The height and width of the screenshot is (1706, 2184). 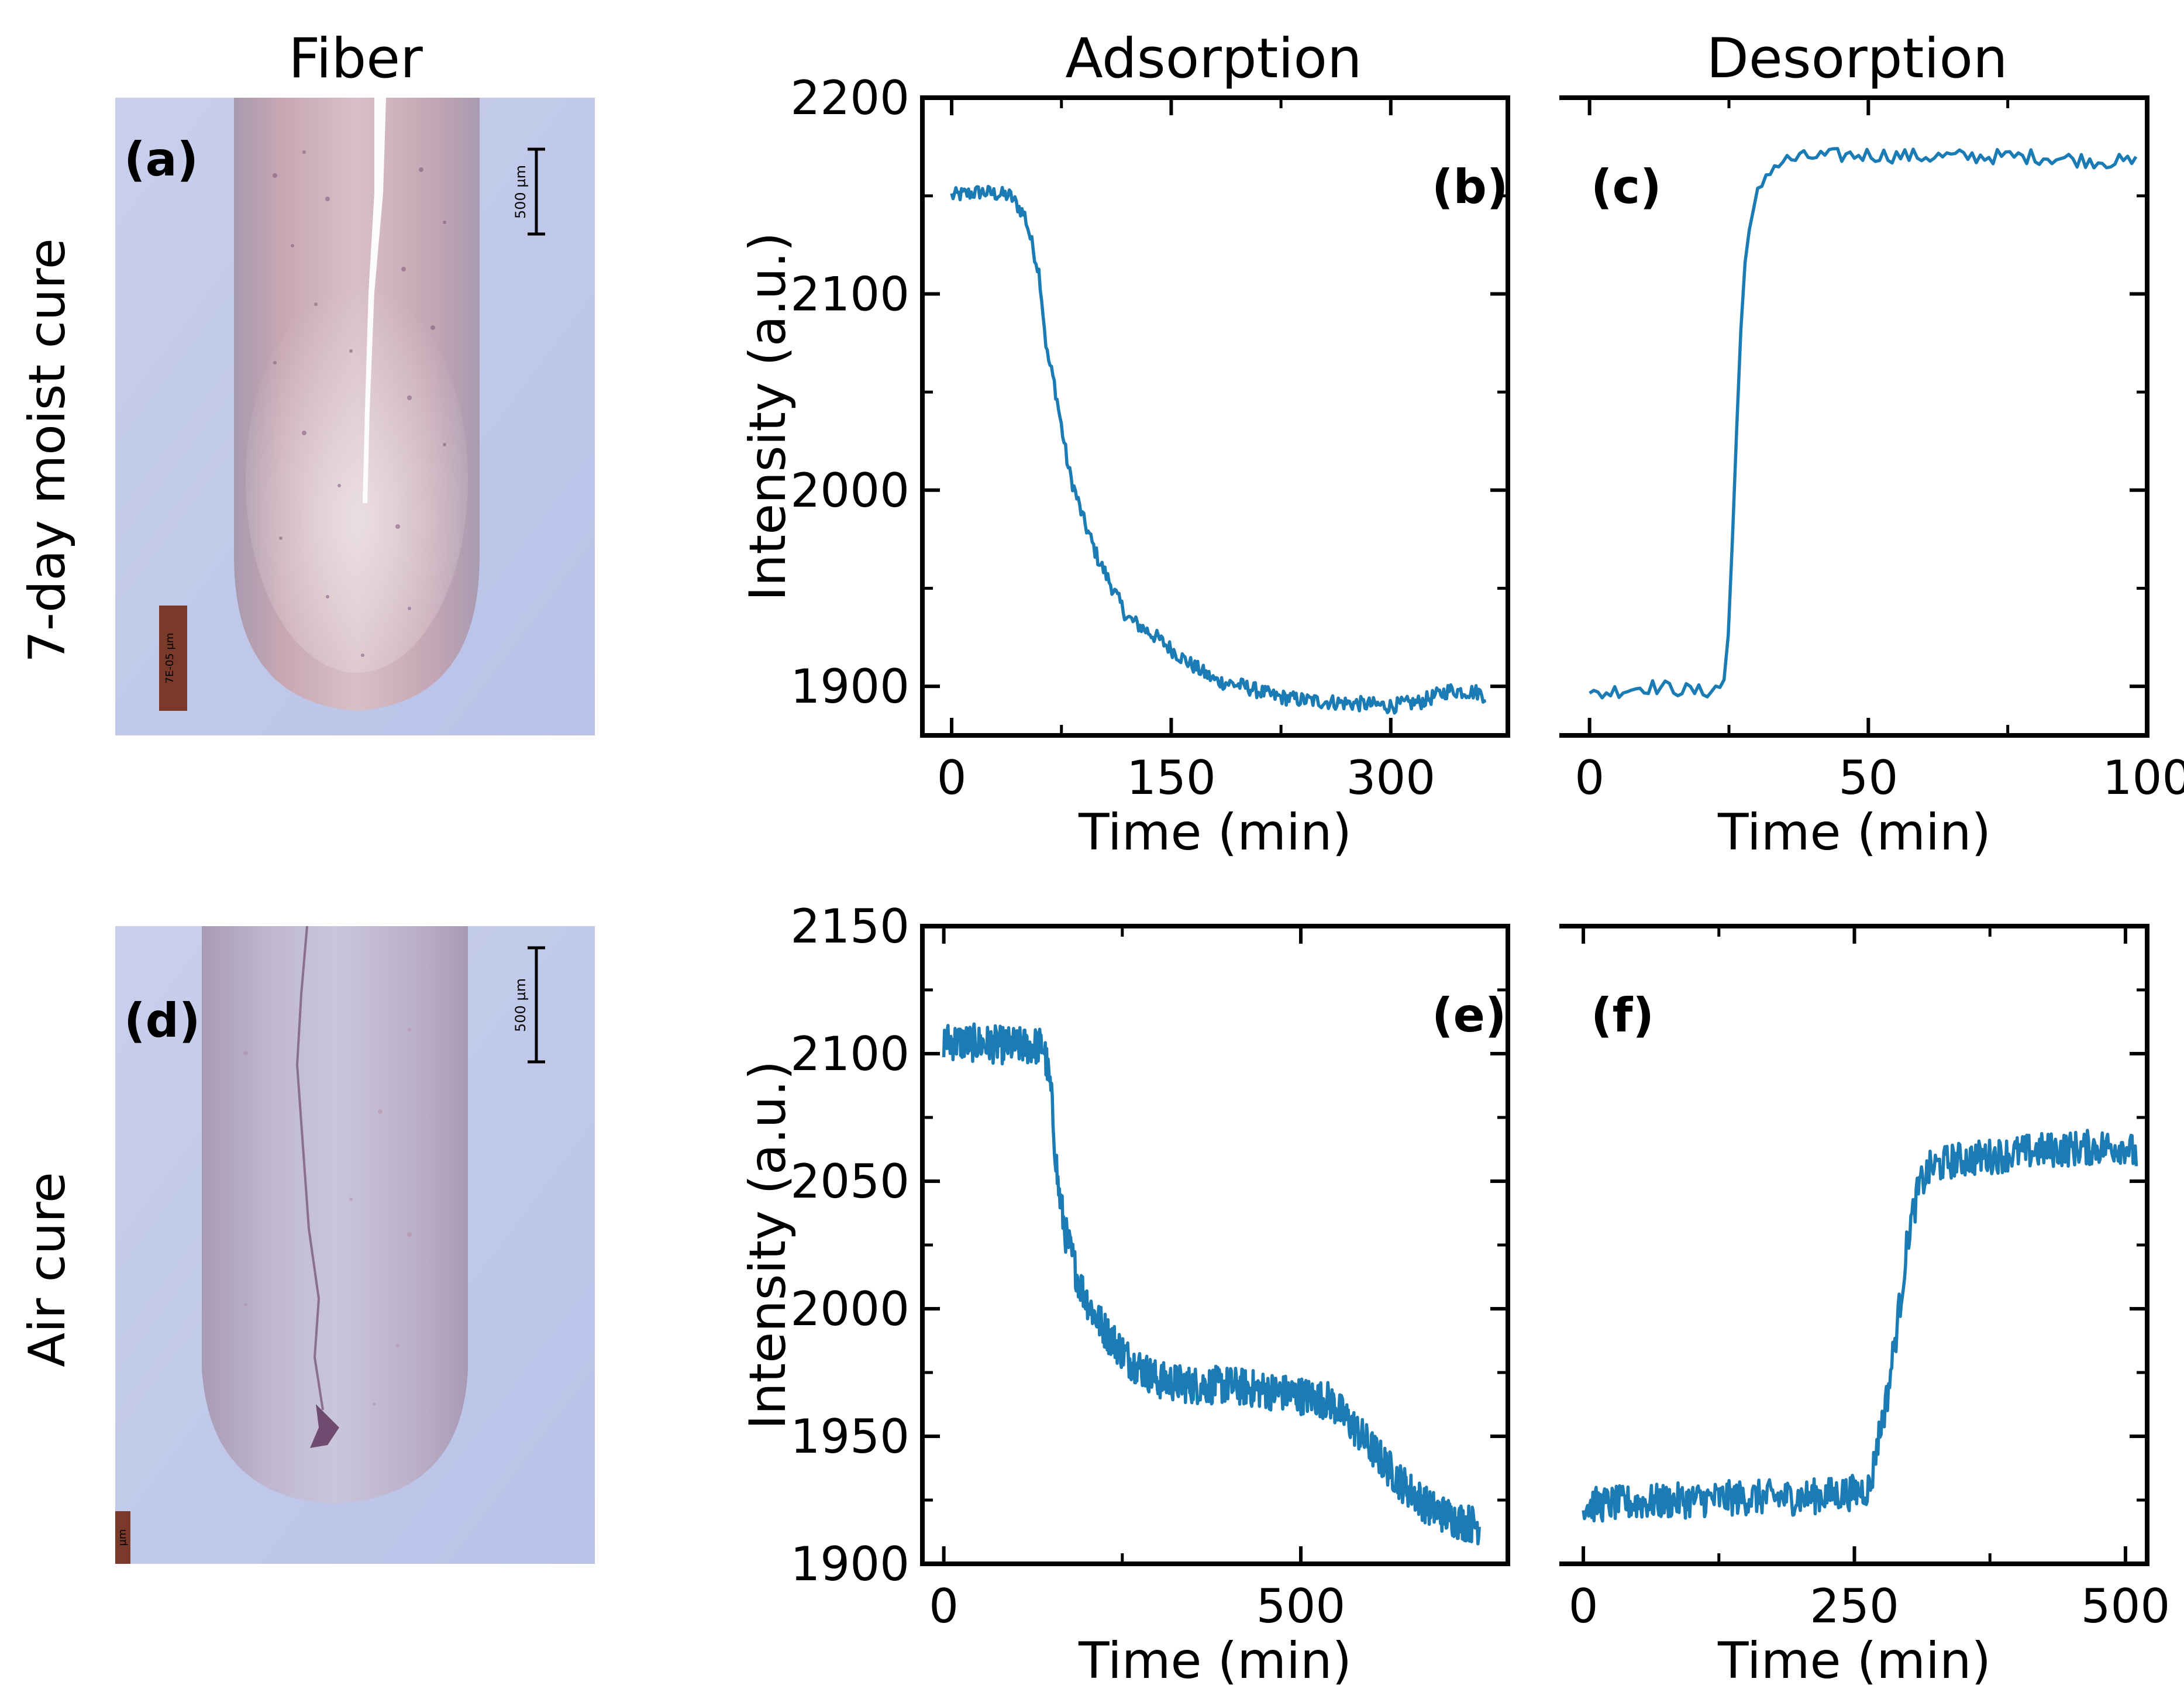 What do you see at coordinates (1470, 187) in the screenshot?
I see `panel-label: (b)` at bounding box center [1470, 187].